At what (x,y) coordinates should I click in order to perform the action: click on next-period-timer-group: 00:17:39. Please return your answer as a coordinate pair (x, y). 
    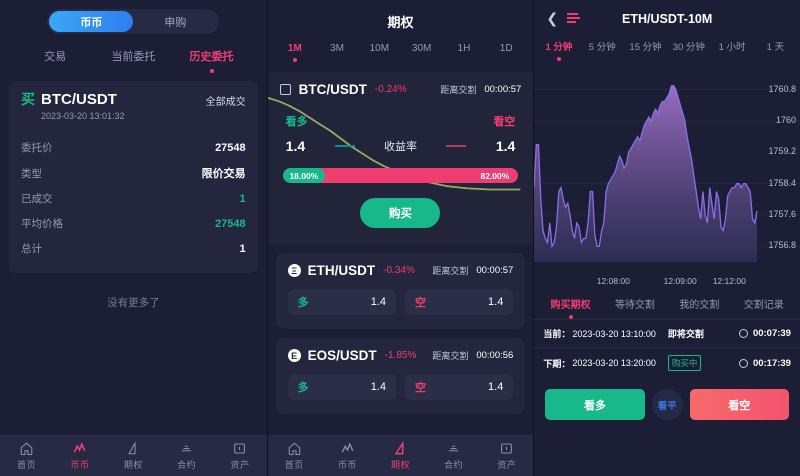
    Looking at the image, I should click on (764, 363).